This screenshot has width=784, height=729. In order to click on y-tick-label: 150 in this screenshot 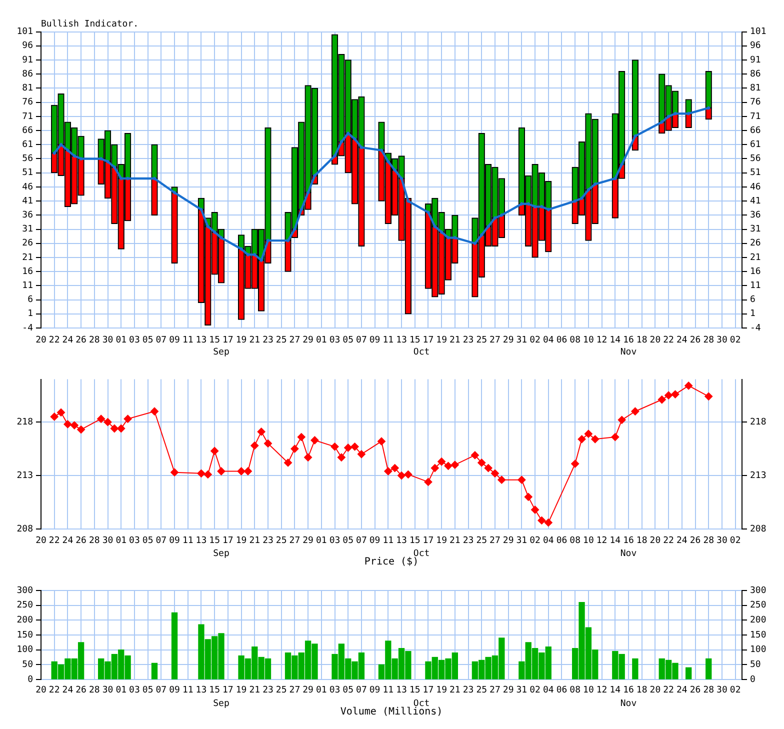, I will do `click(24, 635)`.